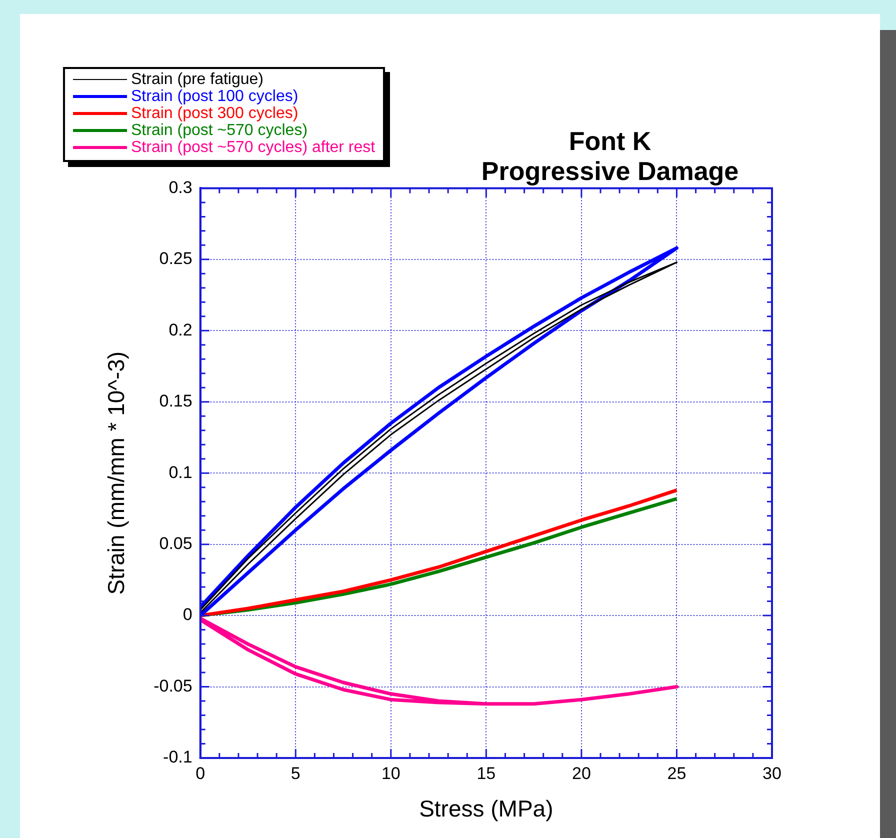  Describe the element at coordinates (253, 147) in the screenshot. I see `legend-label: Strain (post ~570 cycles) after rest` at that location.